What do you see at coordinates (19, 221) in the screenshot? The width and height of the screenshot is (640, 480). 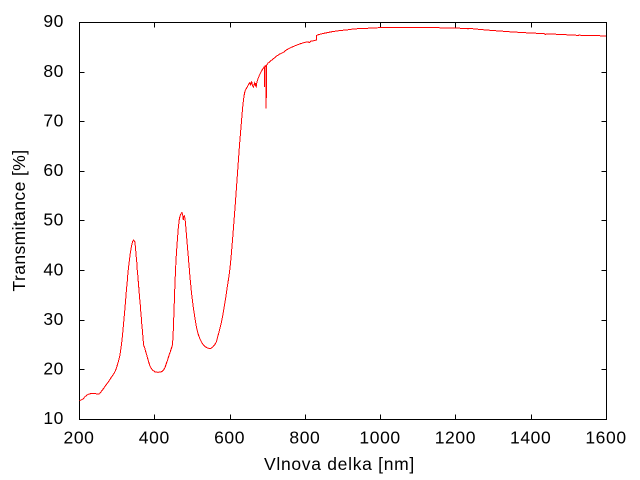 I see `svg-text: Transmitance [%]` at bounding box center [19, 221].